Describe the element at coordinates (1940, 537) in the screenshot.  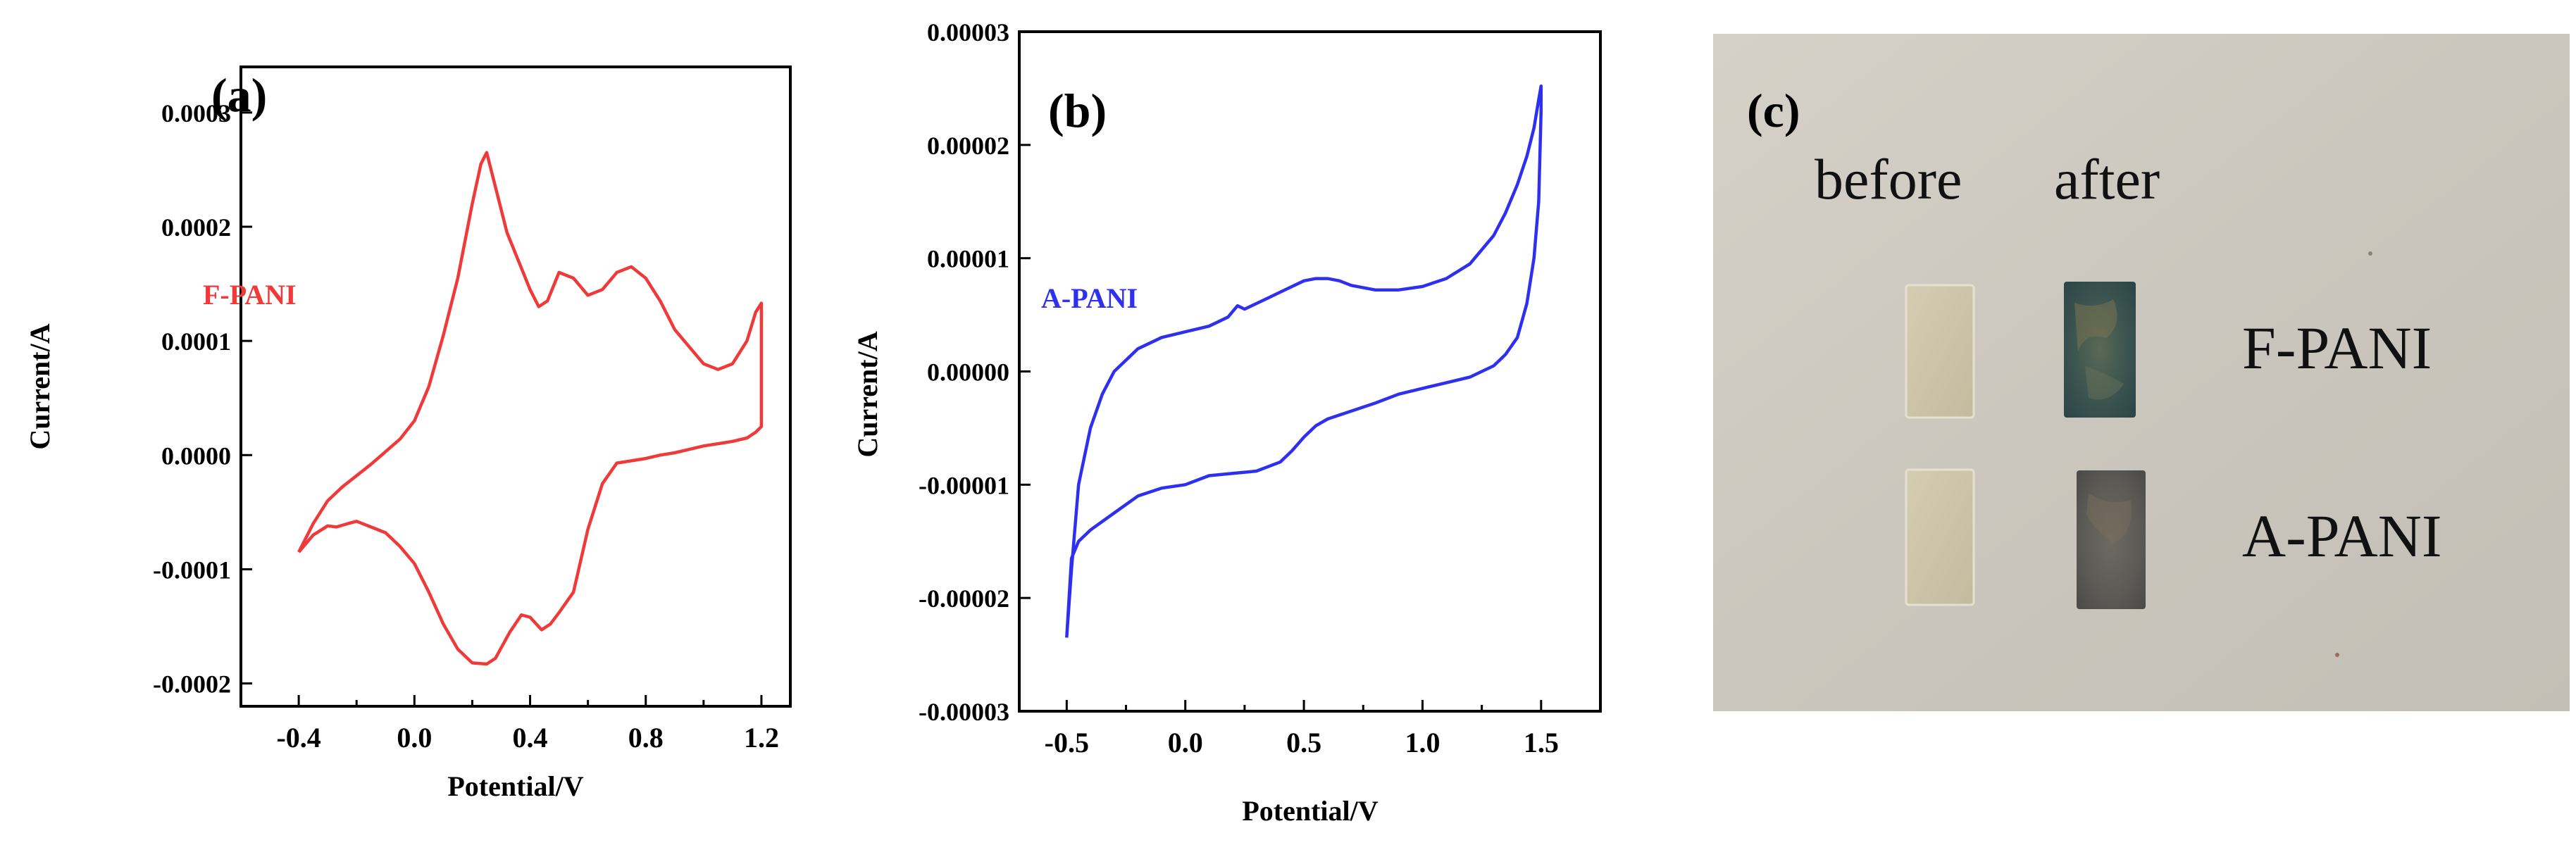
I see `a-pani-sample-before` at that location.